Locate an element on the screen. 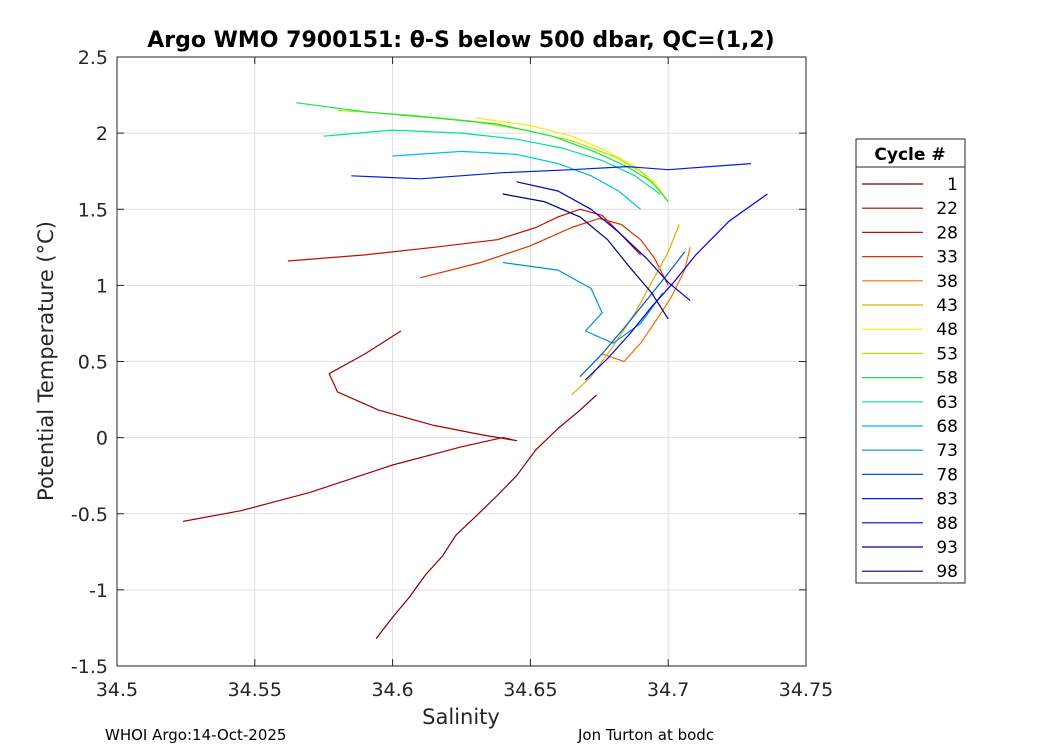 This screenshot has height=750, width=1050. x-axis-label: Salinity is located at coordinates (461, 717).